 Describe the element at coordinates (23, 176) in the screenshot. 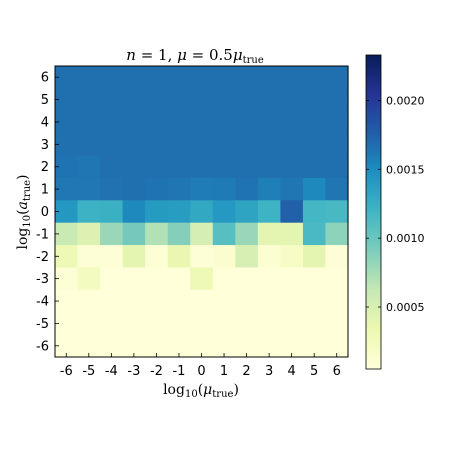

I see `ylabel-close: )` at that location.